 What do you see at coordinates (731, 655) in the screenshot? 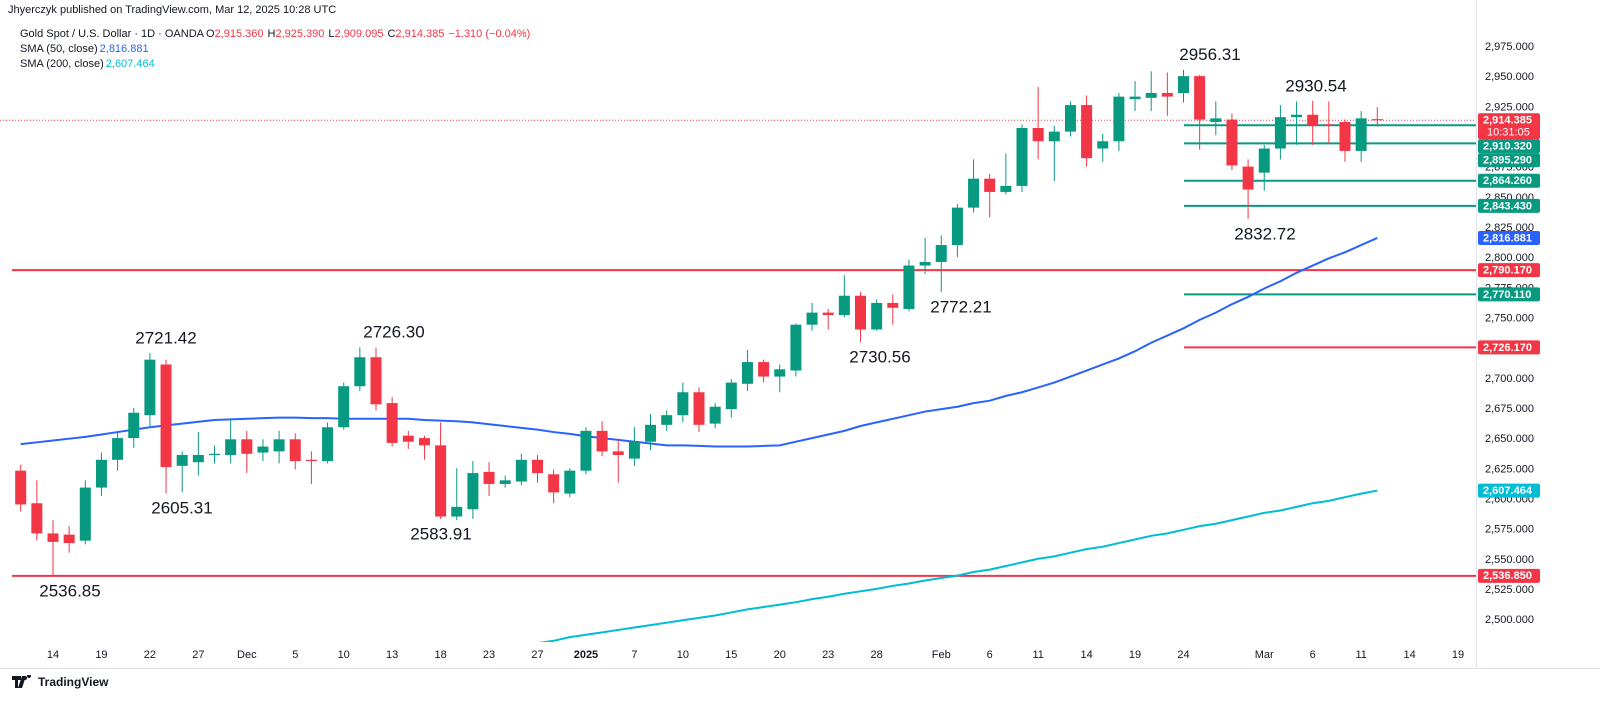
I see `x-tick-label: 15` at bounding box center [731, 655].